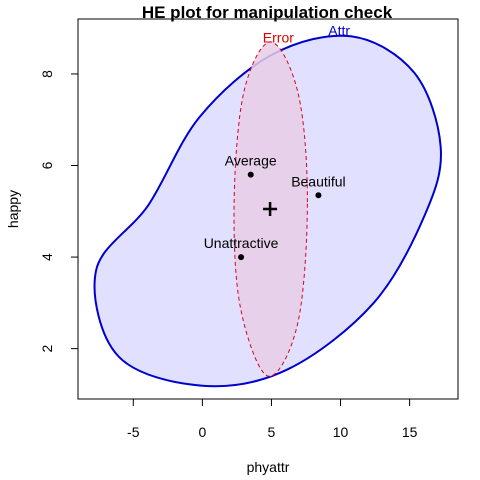  Describe the element at coordinates (47, 165) in the screenshot. I see `y-tick-label: 6` at that location.